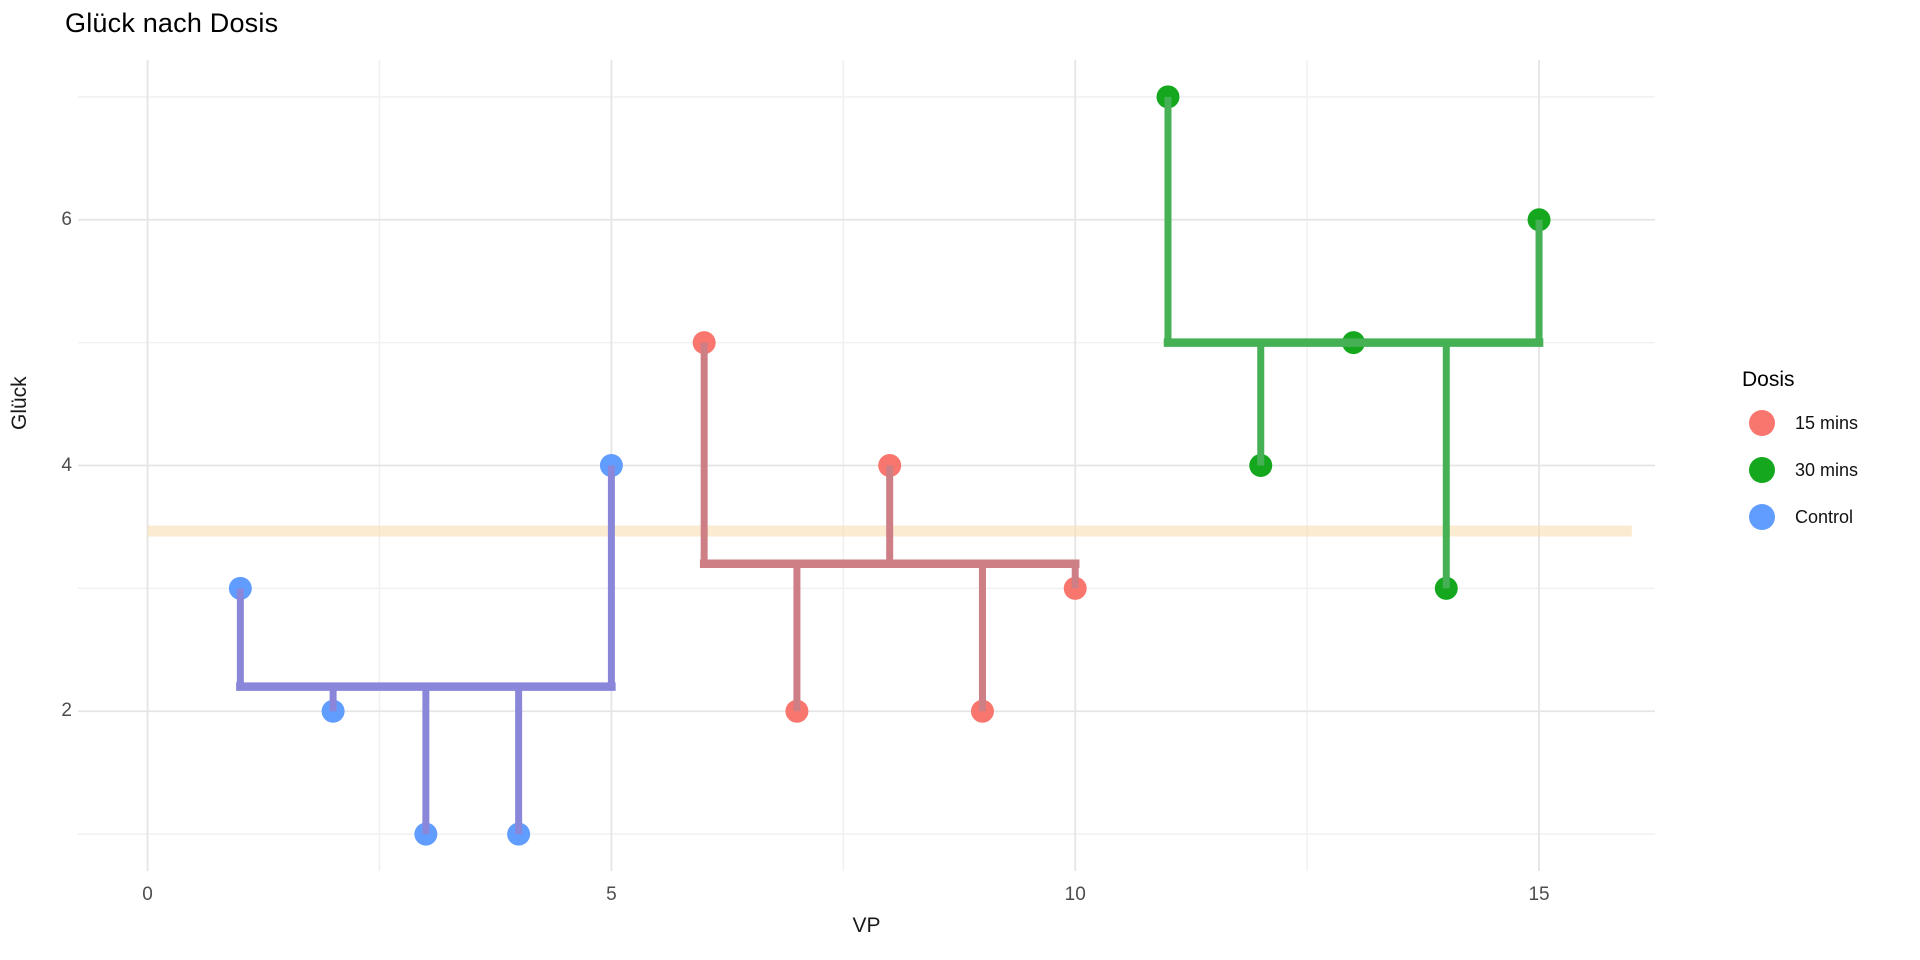  Describe the element at coordinates (1768, 379) in the screenshot. I see `legend-title: Dosis` at that location.